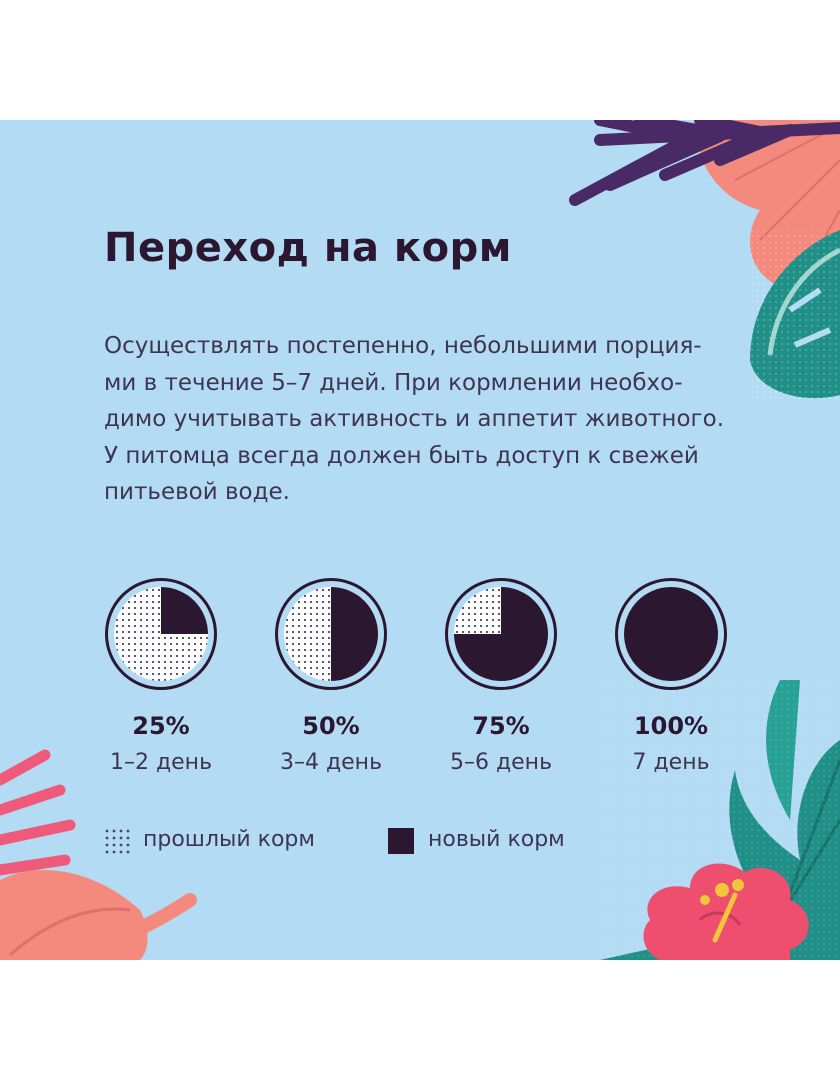 This screenshot has height=1080, width=840. I want to click on stage-days-label: 7 день, so click(671, 762).